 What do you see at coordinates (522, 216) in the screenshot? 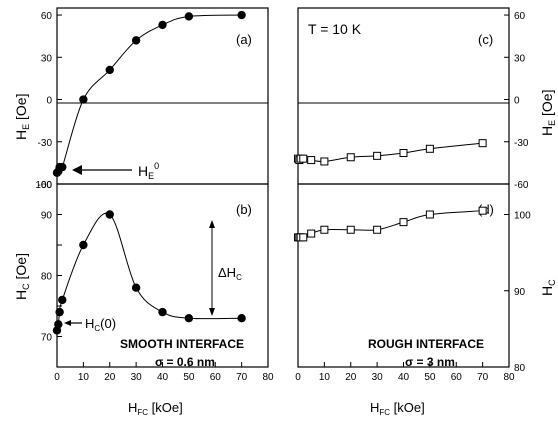
I see `panel-d-ytick-label: 100` at bounding box center [522, 216].